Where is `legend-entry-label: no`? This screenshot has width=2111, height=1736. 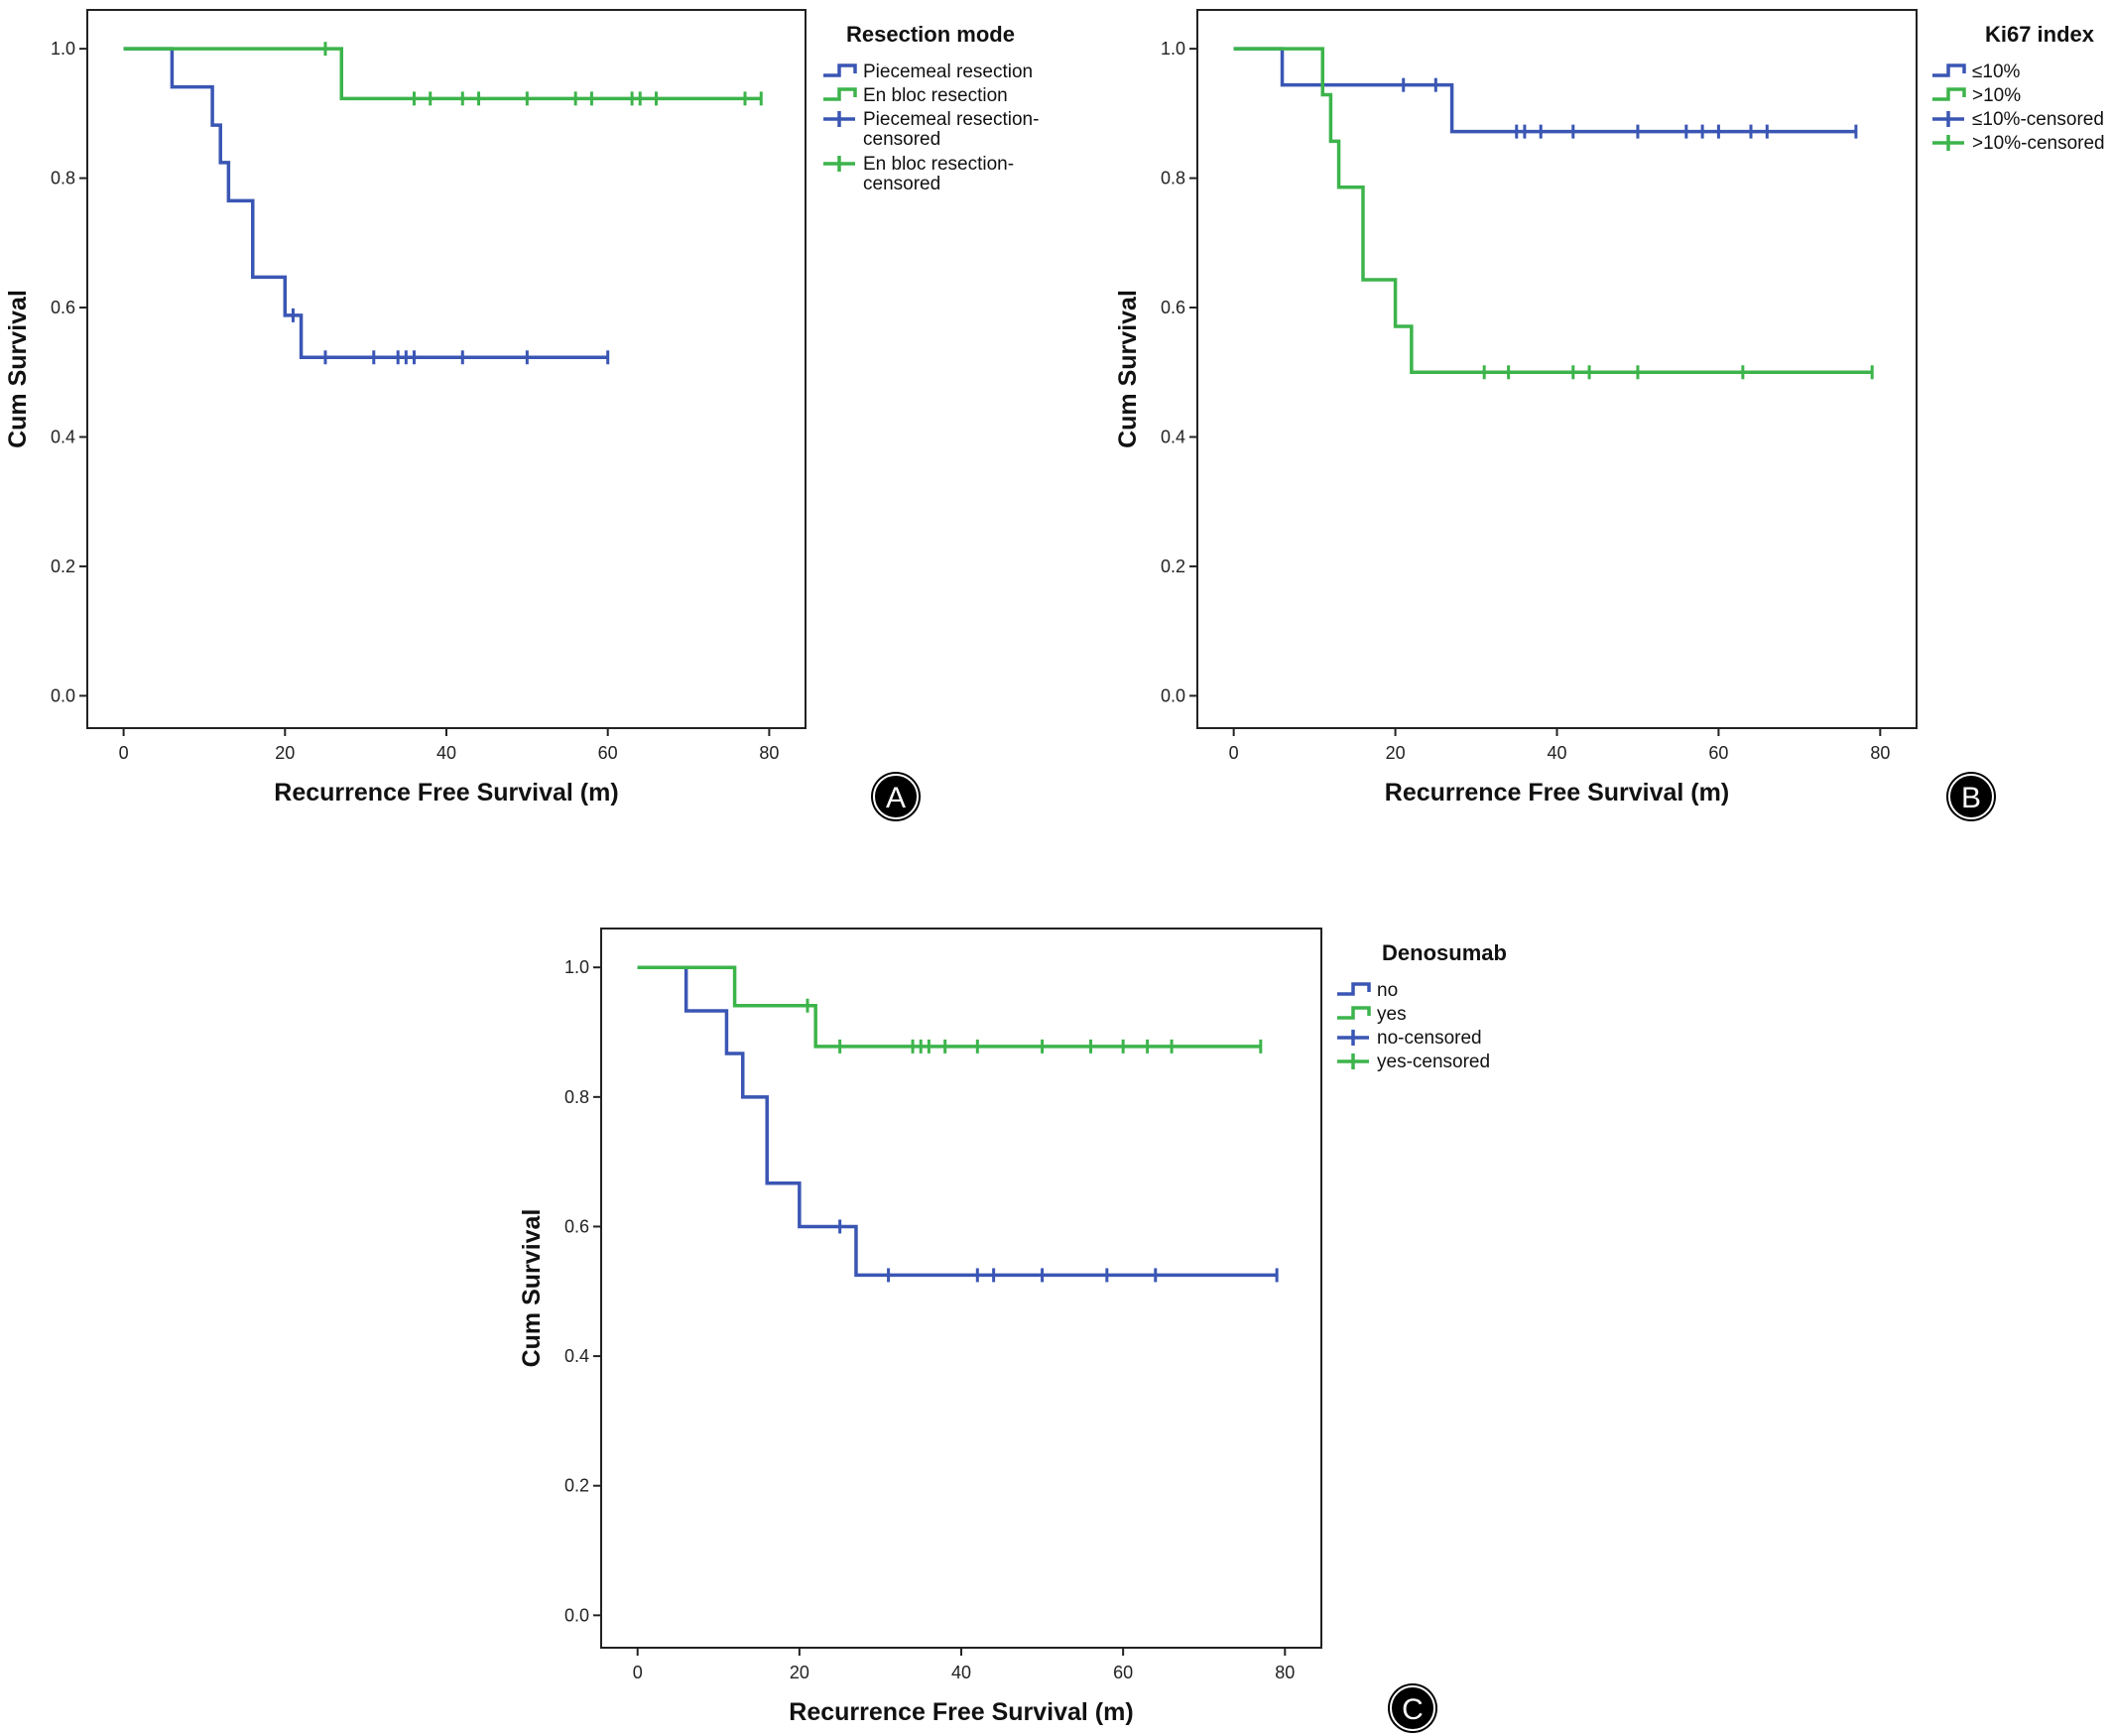
legend-entry-label: no is located at coordinates (1387, 990).